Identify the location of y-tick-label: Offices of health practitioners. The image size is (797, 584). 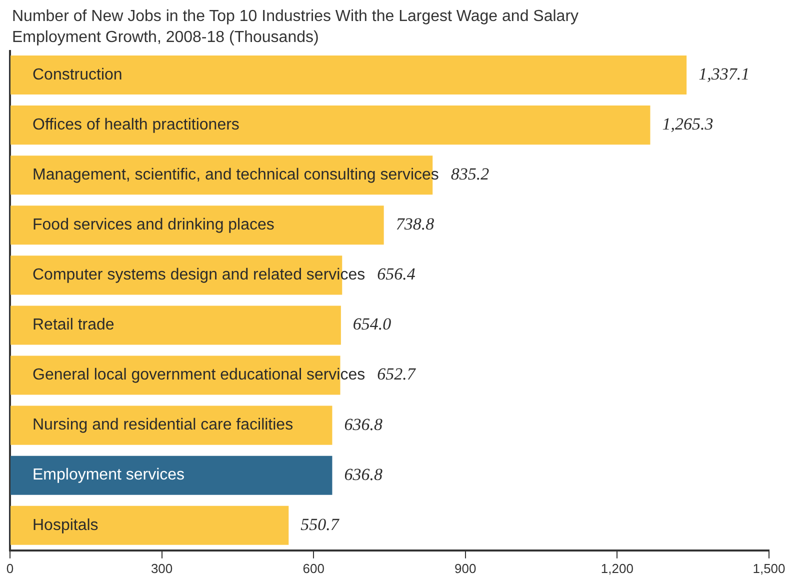
(136, 125).